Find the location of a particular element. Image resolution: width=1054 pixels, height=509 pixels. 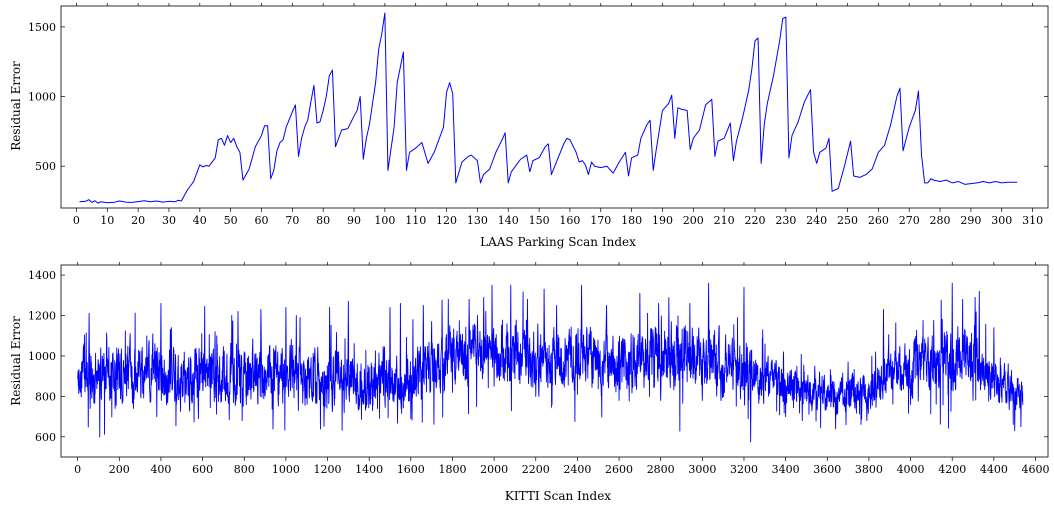

chart-1-x-tick-label: 210 is located at coordinates (724, 220).